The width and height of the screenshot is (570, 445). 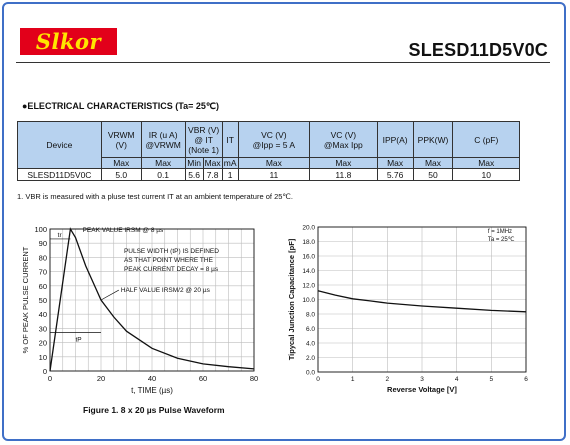 I want to click on cell-c: 10, so click(x=486, y=174).